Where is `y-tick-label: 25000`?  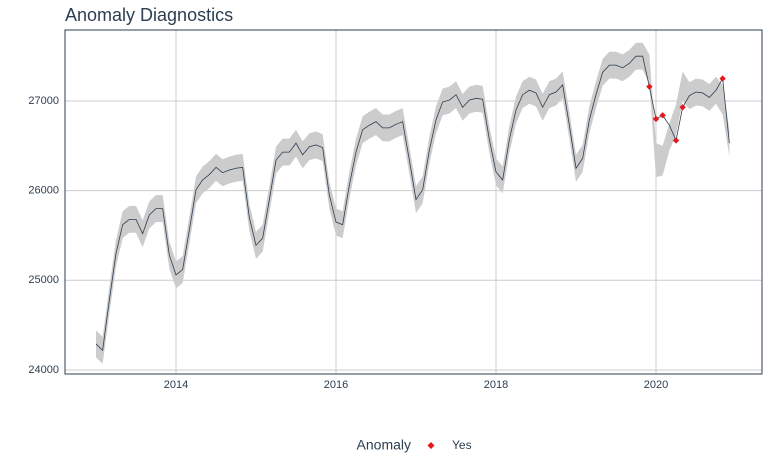
y-tick-label: 25000 is located at coordinates (43, 280).